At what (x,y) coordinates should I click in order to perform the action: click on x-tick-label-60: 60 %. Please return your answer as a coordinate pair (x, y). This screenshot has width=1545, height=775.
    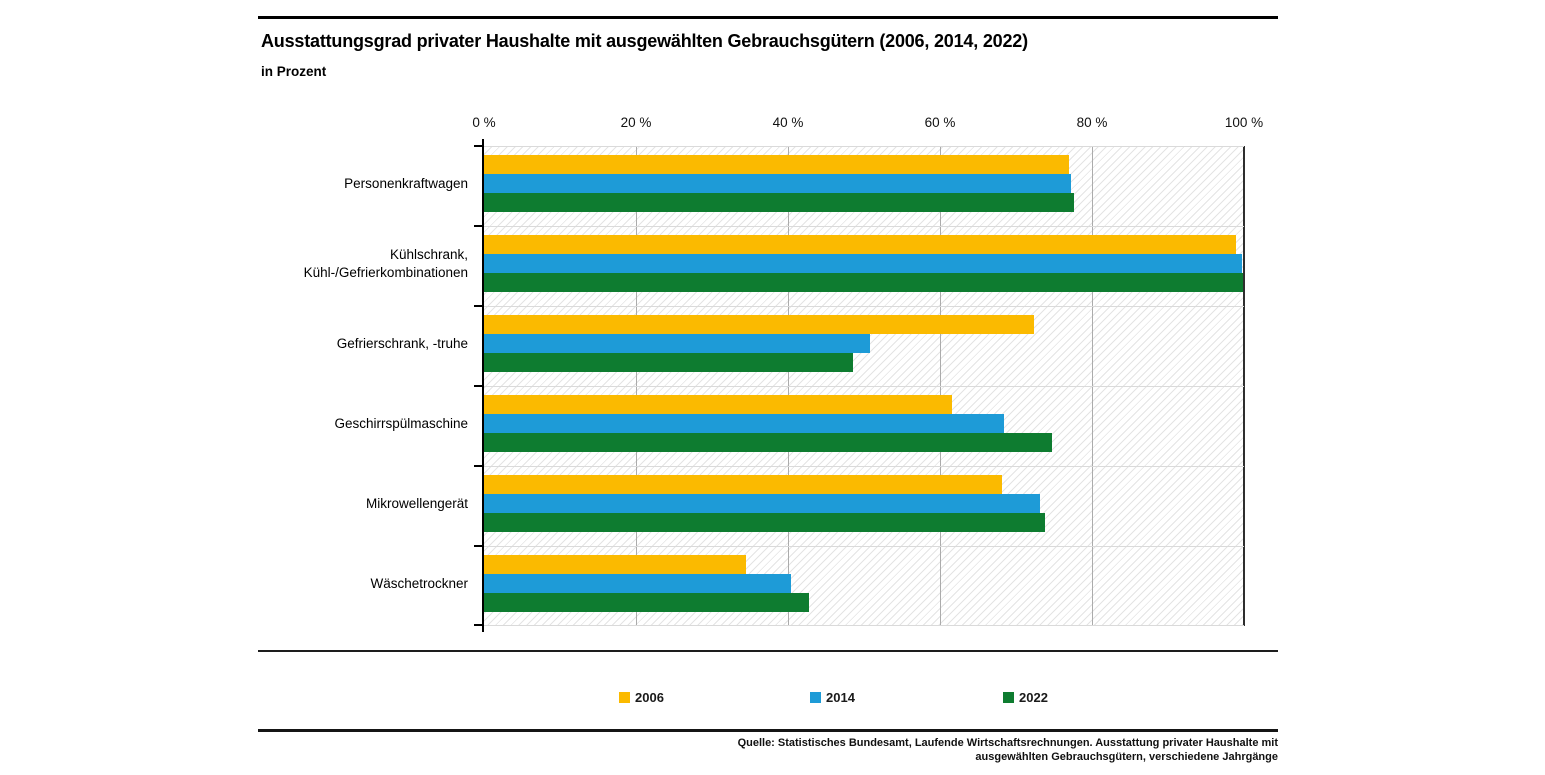
    Looking at the image, I should click on (940, 122).